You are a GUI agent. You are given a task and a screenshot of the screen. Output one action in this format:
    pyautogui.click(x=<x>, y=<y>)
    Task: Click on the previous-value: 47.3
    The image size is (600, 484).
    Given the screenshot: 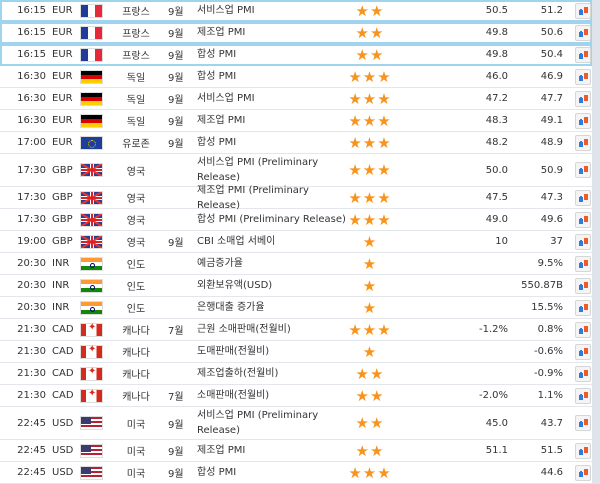 What is the action you would take?
    pyautogui.click(x=551, y=197)
    